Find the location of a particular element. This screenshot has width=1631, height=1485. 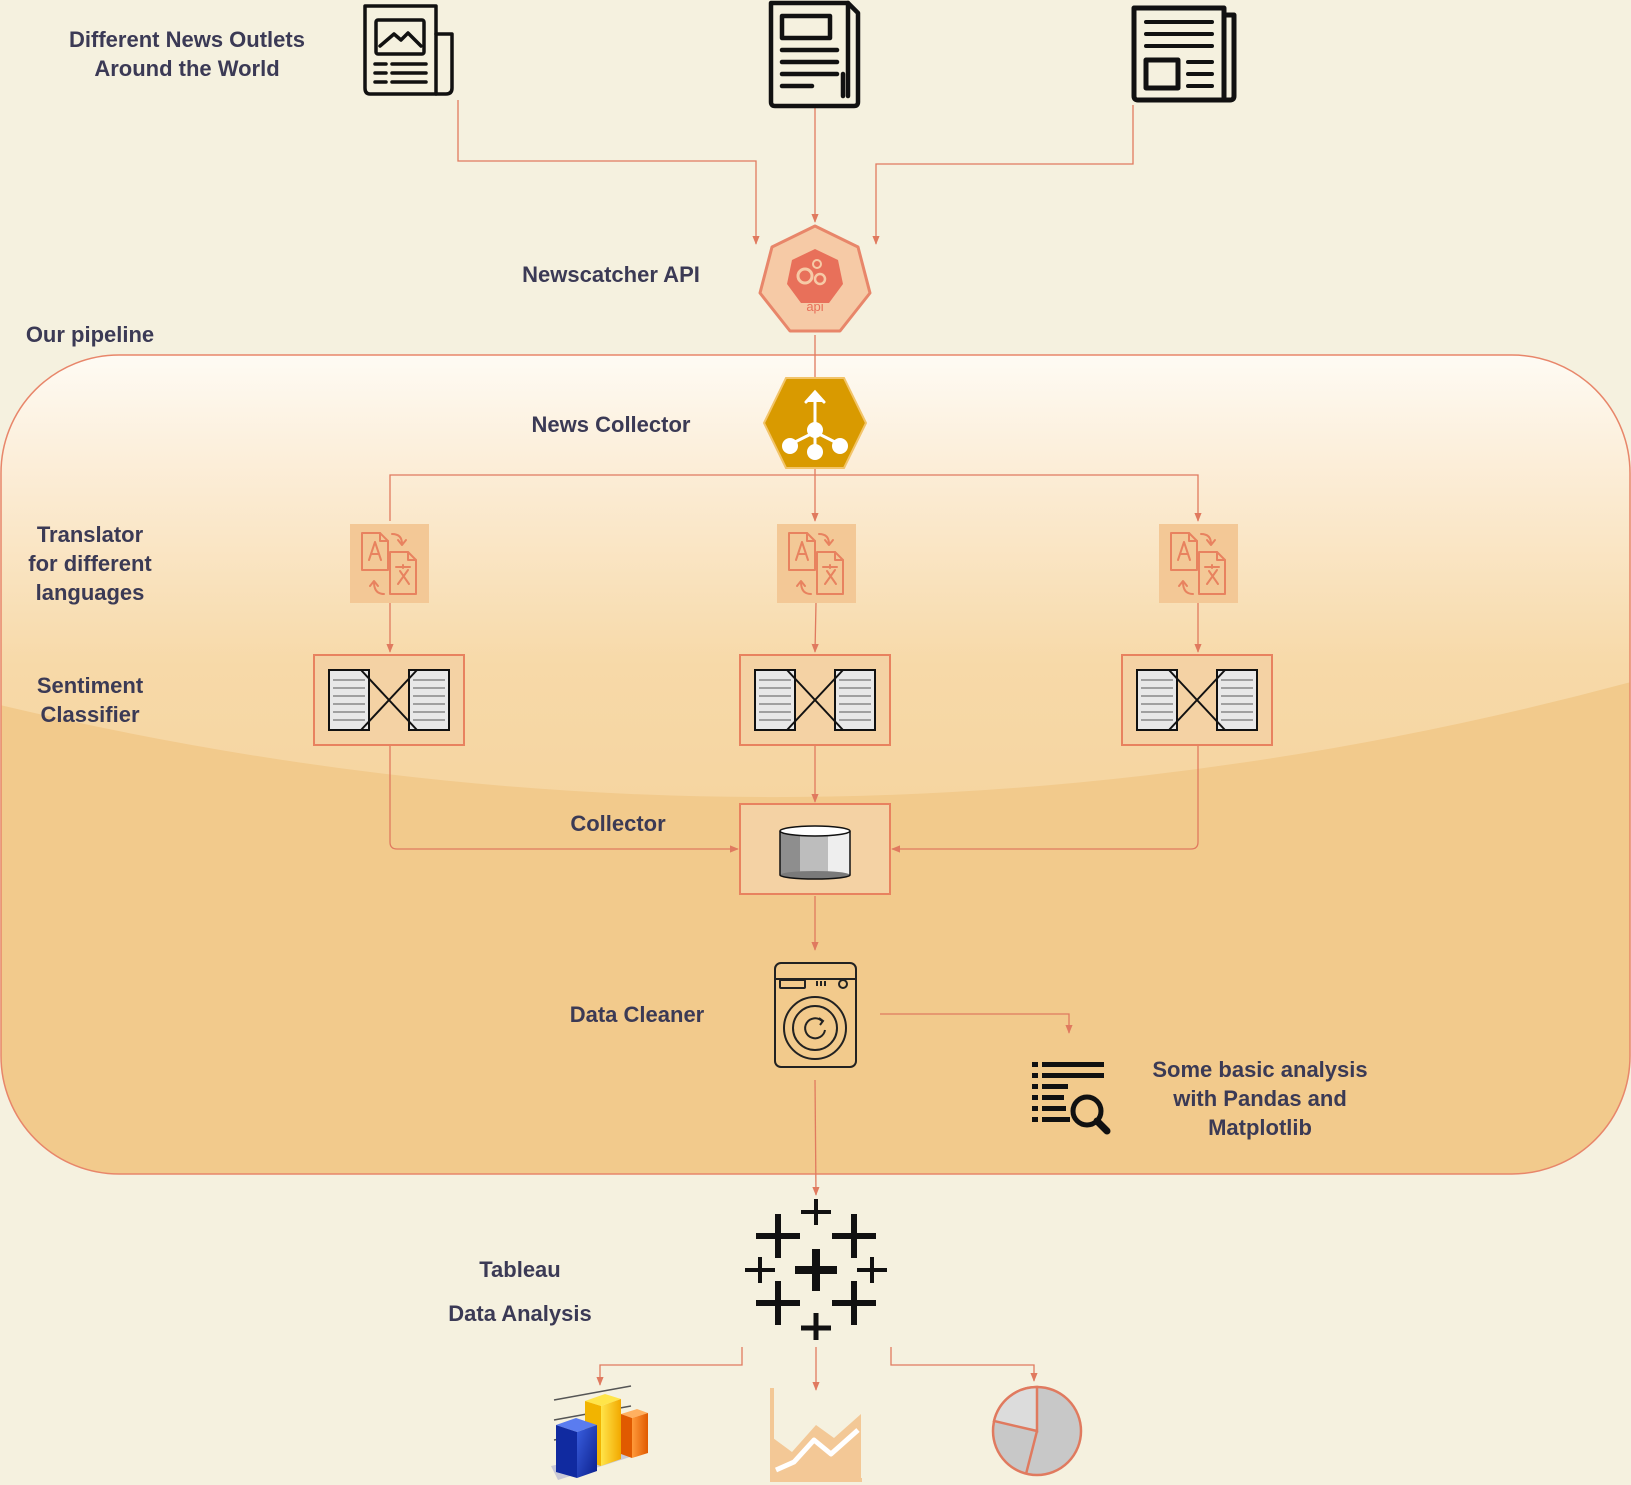

sentiment-label-line2: Classifier is located at coordinates (90, 714).